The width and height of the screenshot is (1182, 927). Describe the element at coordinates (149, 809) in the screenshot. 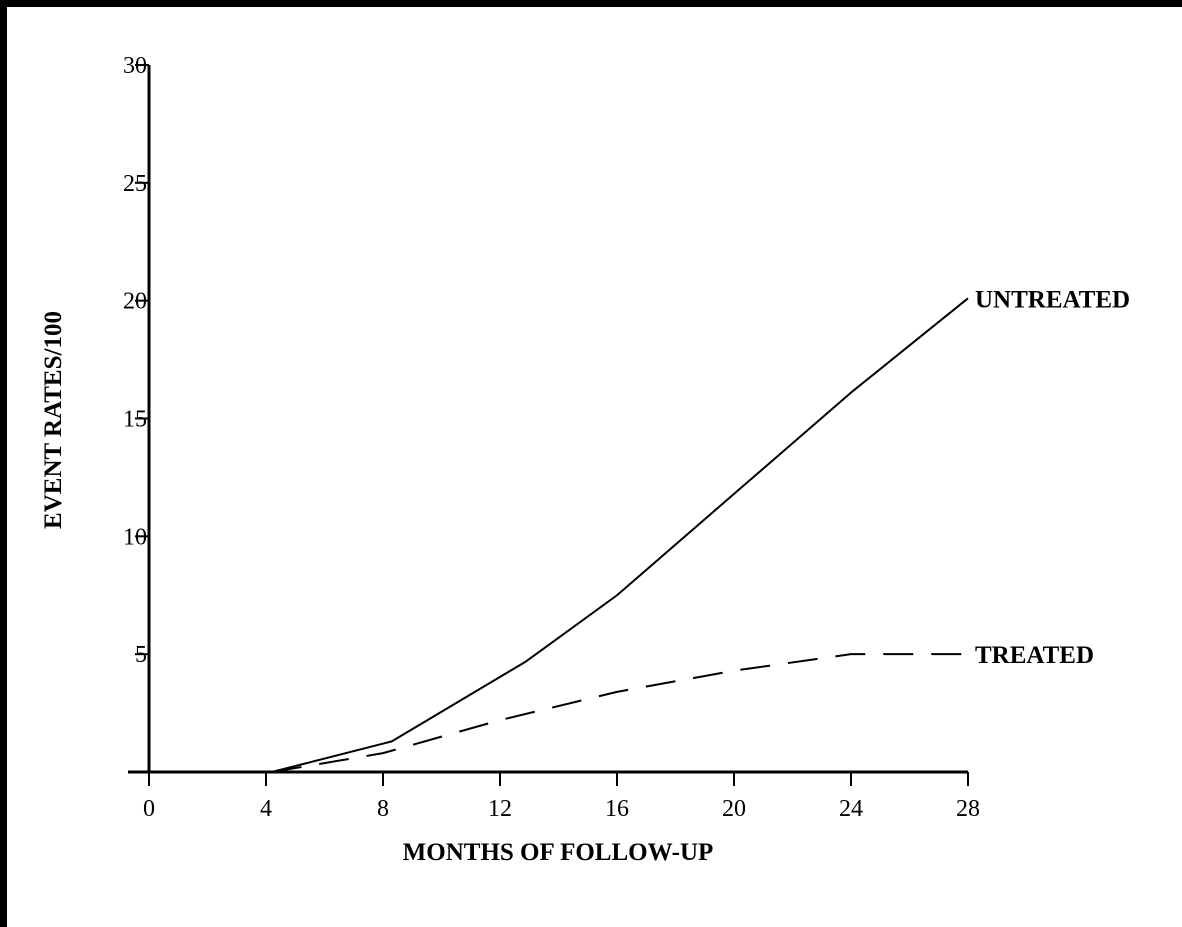

I see `x-tick-label: 0` at that location.